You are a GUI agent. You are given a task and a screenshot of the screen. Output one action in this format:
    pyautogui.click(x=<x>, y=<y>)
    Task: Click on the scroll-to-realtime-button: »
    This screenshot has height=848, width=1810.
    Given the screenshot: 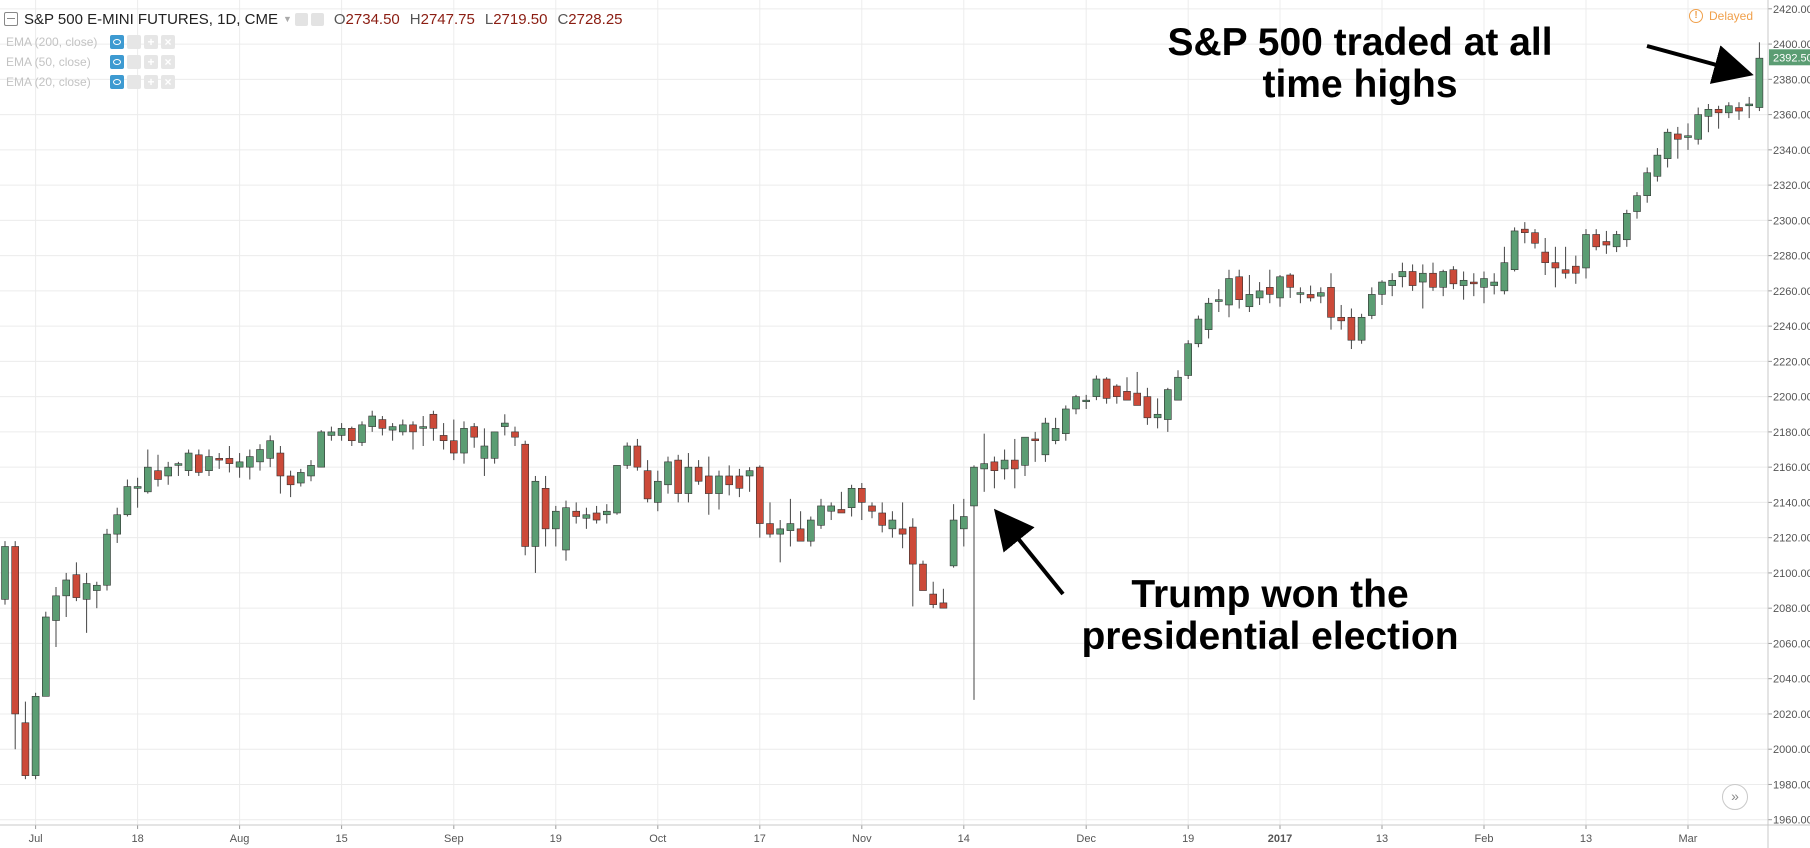 What is the action you would take?
    pyautogui.click(x=1735, y=797)
    